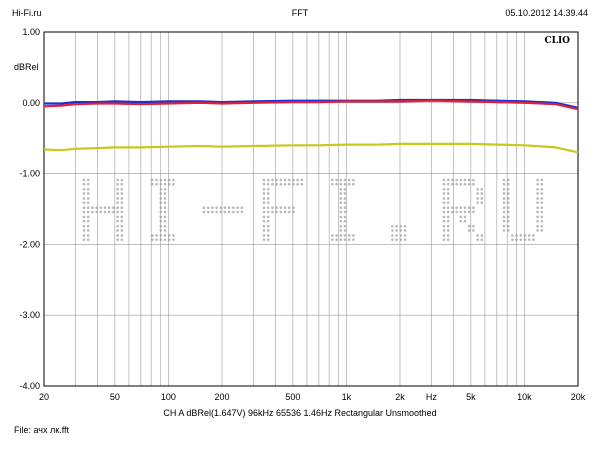  What do you see at coordinates (311, 126) in the screenshot?
I see `series-lines` at bounding box center [311, 126].